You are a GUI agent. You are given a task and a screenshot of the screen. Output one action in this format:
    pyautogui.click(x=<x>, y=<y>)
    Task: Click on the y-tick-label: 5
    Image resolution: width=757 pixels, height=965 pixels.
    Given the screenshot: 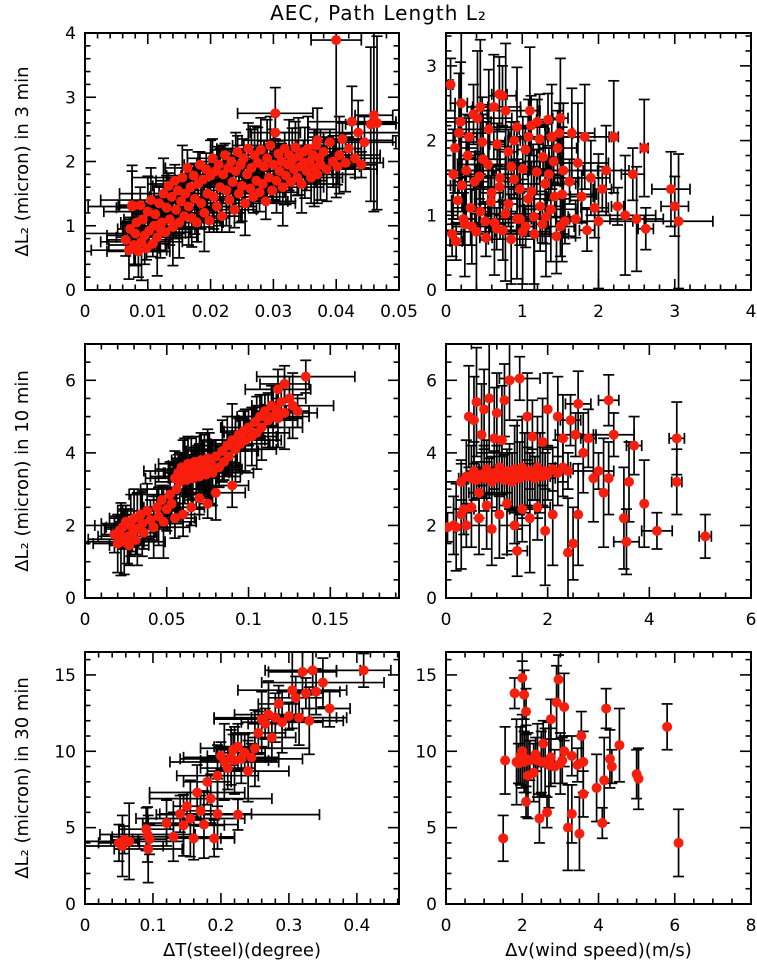 What is the action you would take?
    pyautogui.click(x=70, y=829)
    